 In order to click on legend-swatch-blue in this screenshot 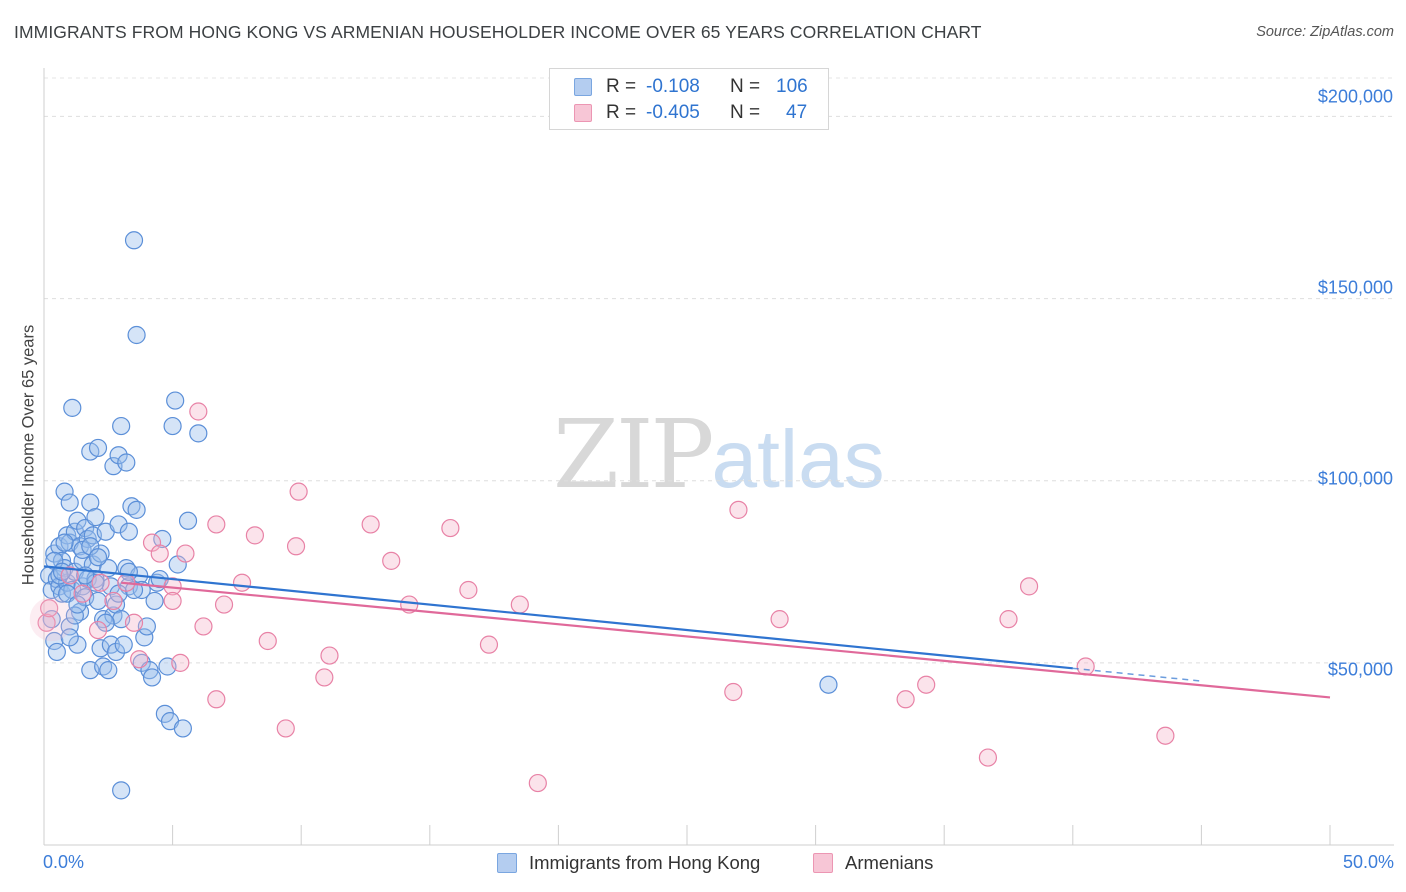, I will do `click(583, 87)`.